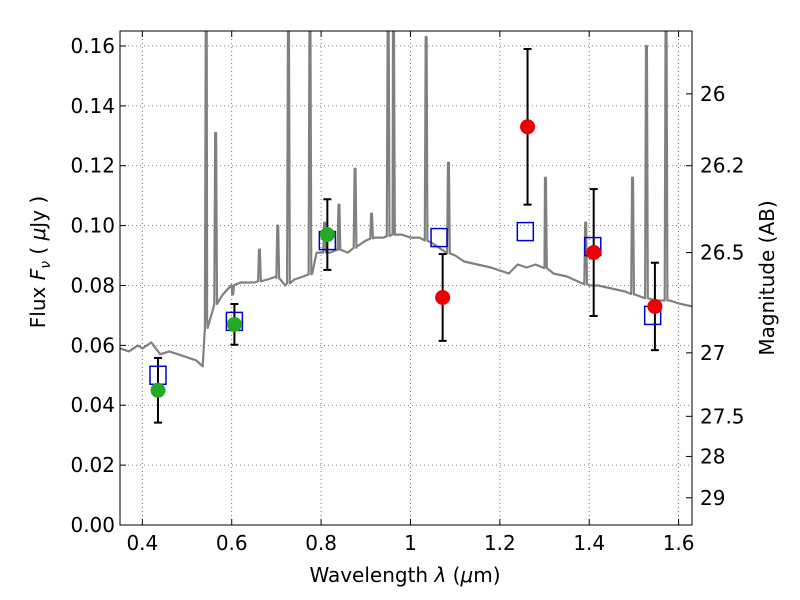  Describe the element at coordinates (679, 543) in the screenshot. I see `x-tick-label: 1.6` at that location.